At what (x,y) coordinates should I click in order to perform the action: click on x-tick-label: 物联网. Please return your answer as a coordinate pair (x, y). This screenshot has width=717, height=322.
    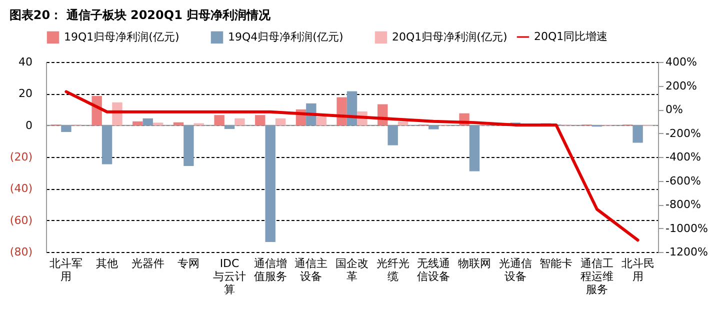
    Looking at the image, I should click on (474, 263).